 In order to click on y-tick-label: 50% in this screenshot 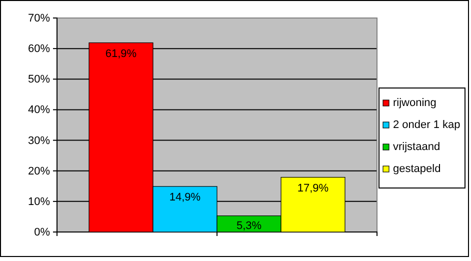, I will do `click(39, 80)`.